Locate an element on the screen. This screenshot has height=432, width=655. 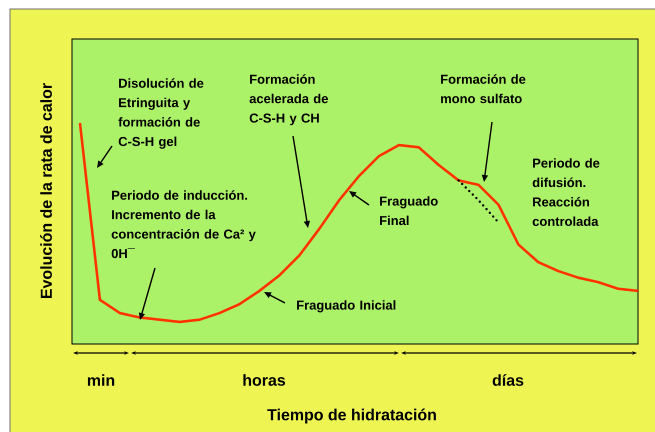
y-axis-title: Evolución de la rata de calor is located at coordinates (46, 190).